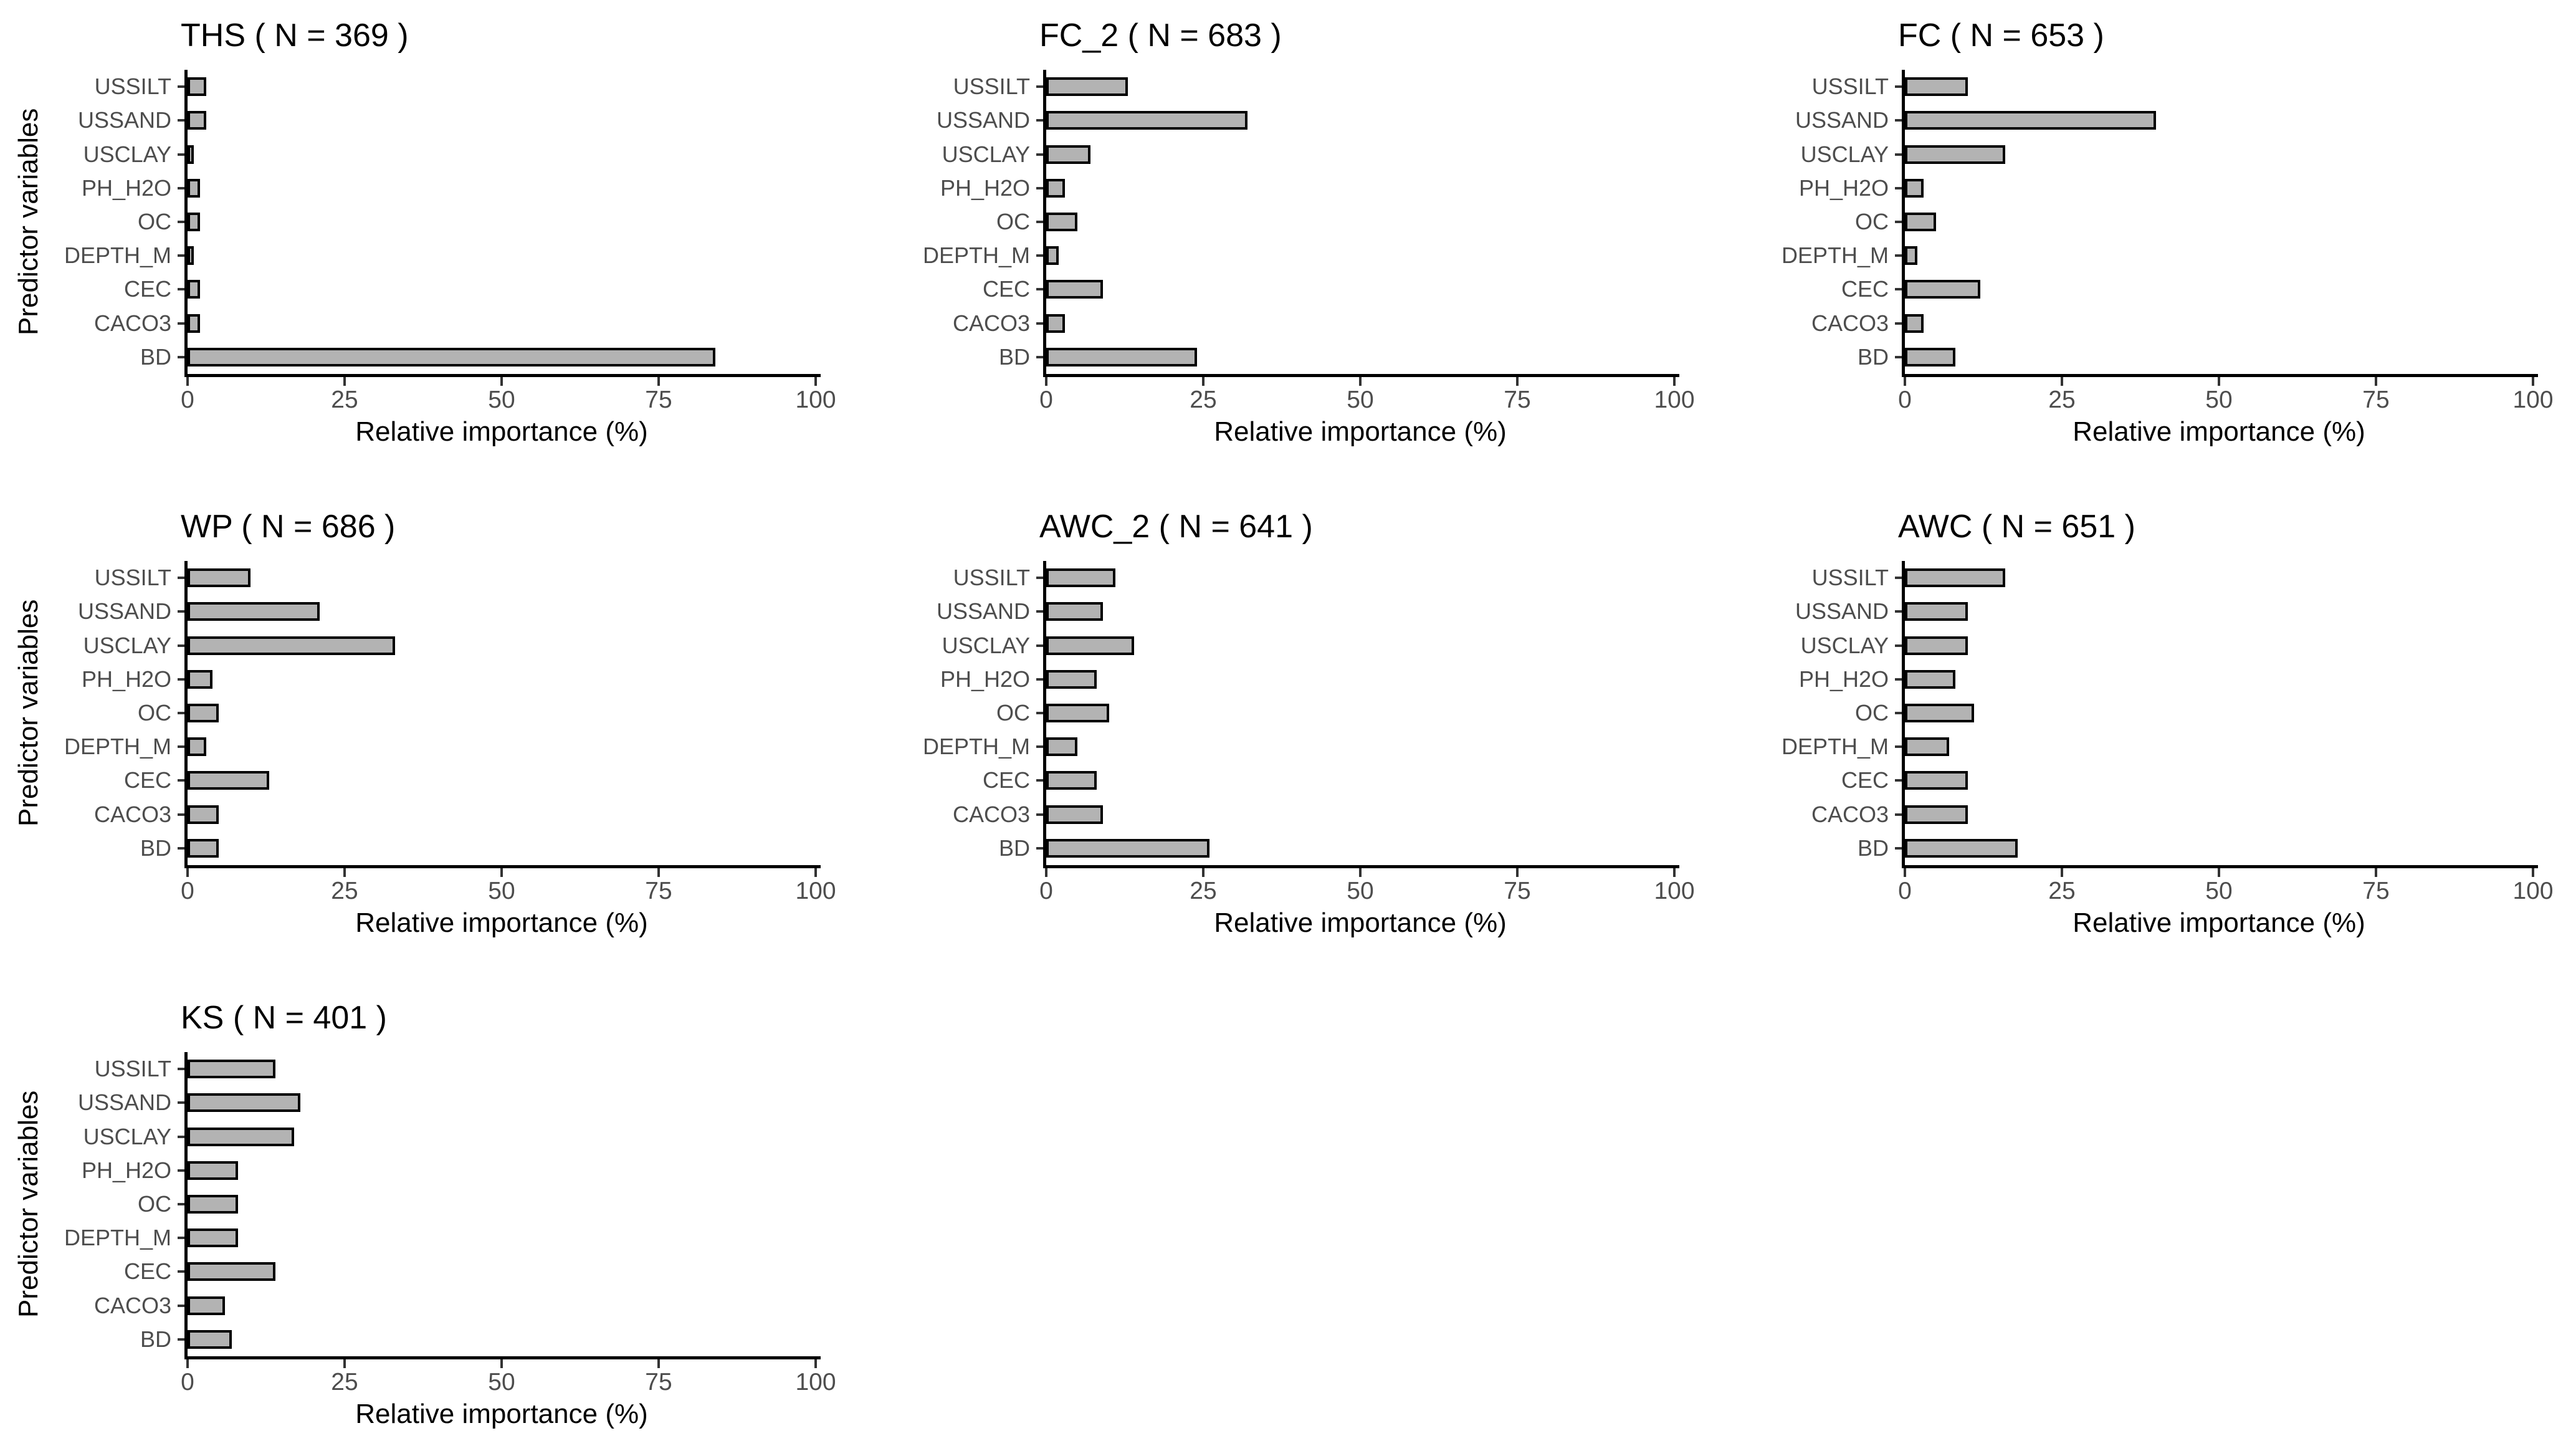 Image resolution: width=2576 pixels, height=1456 pixels. What do you see at coordinates (284, 1018) in the screenshot?
I see `panel-title: KS ( N = 401 )` at bounding box center [284, 1018].